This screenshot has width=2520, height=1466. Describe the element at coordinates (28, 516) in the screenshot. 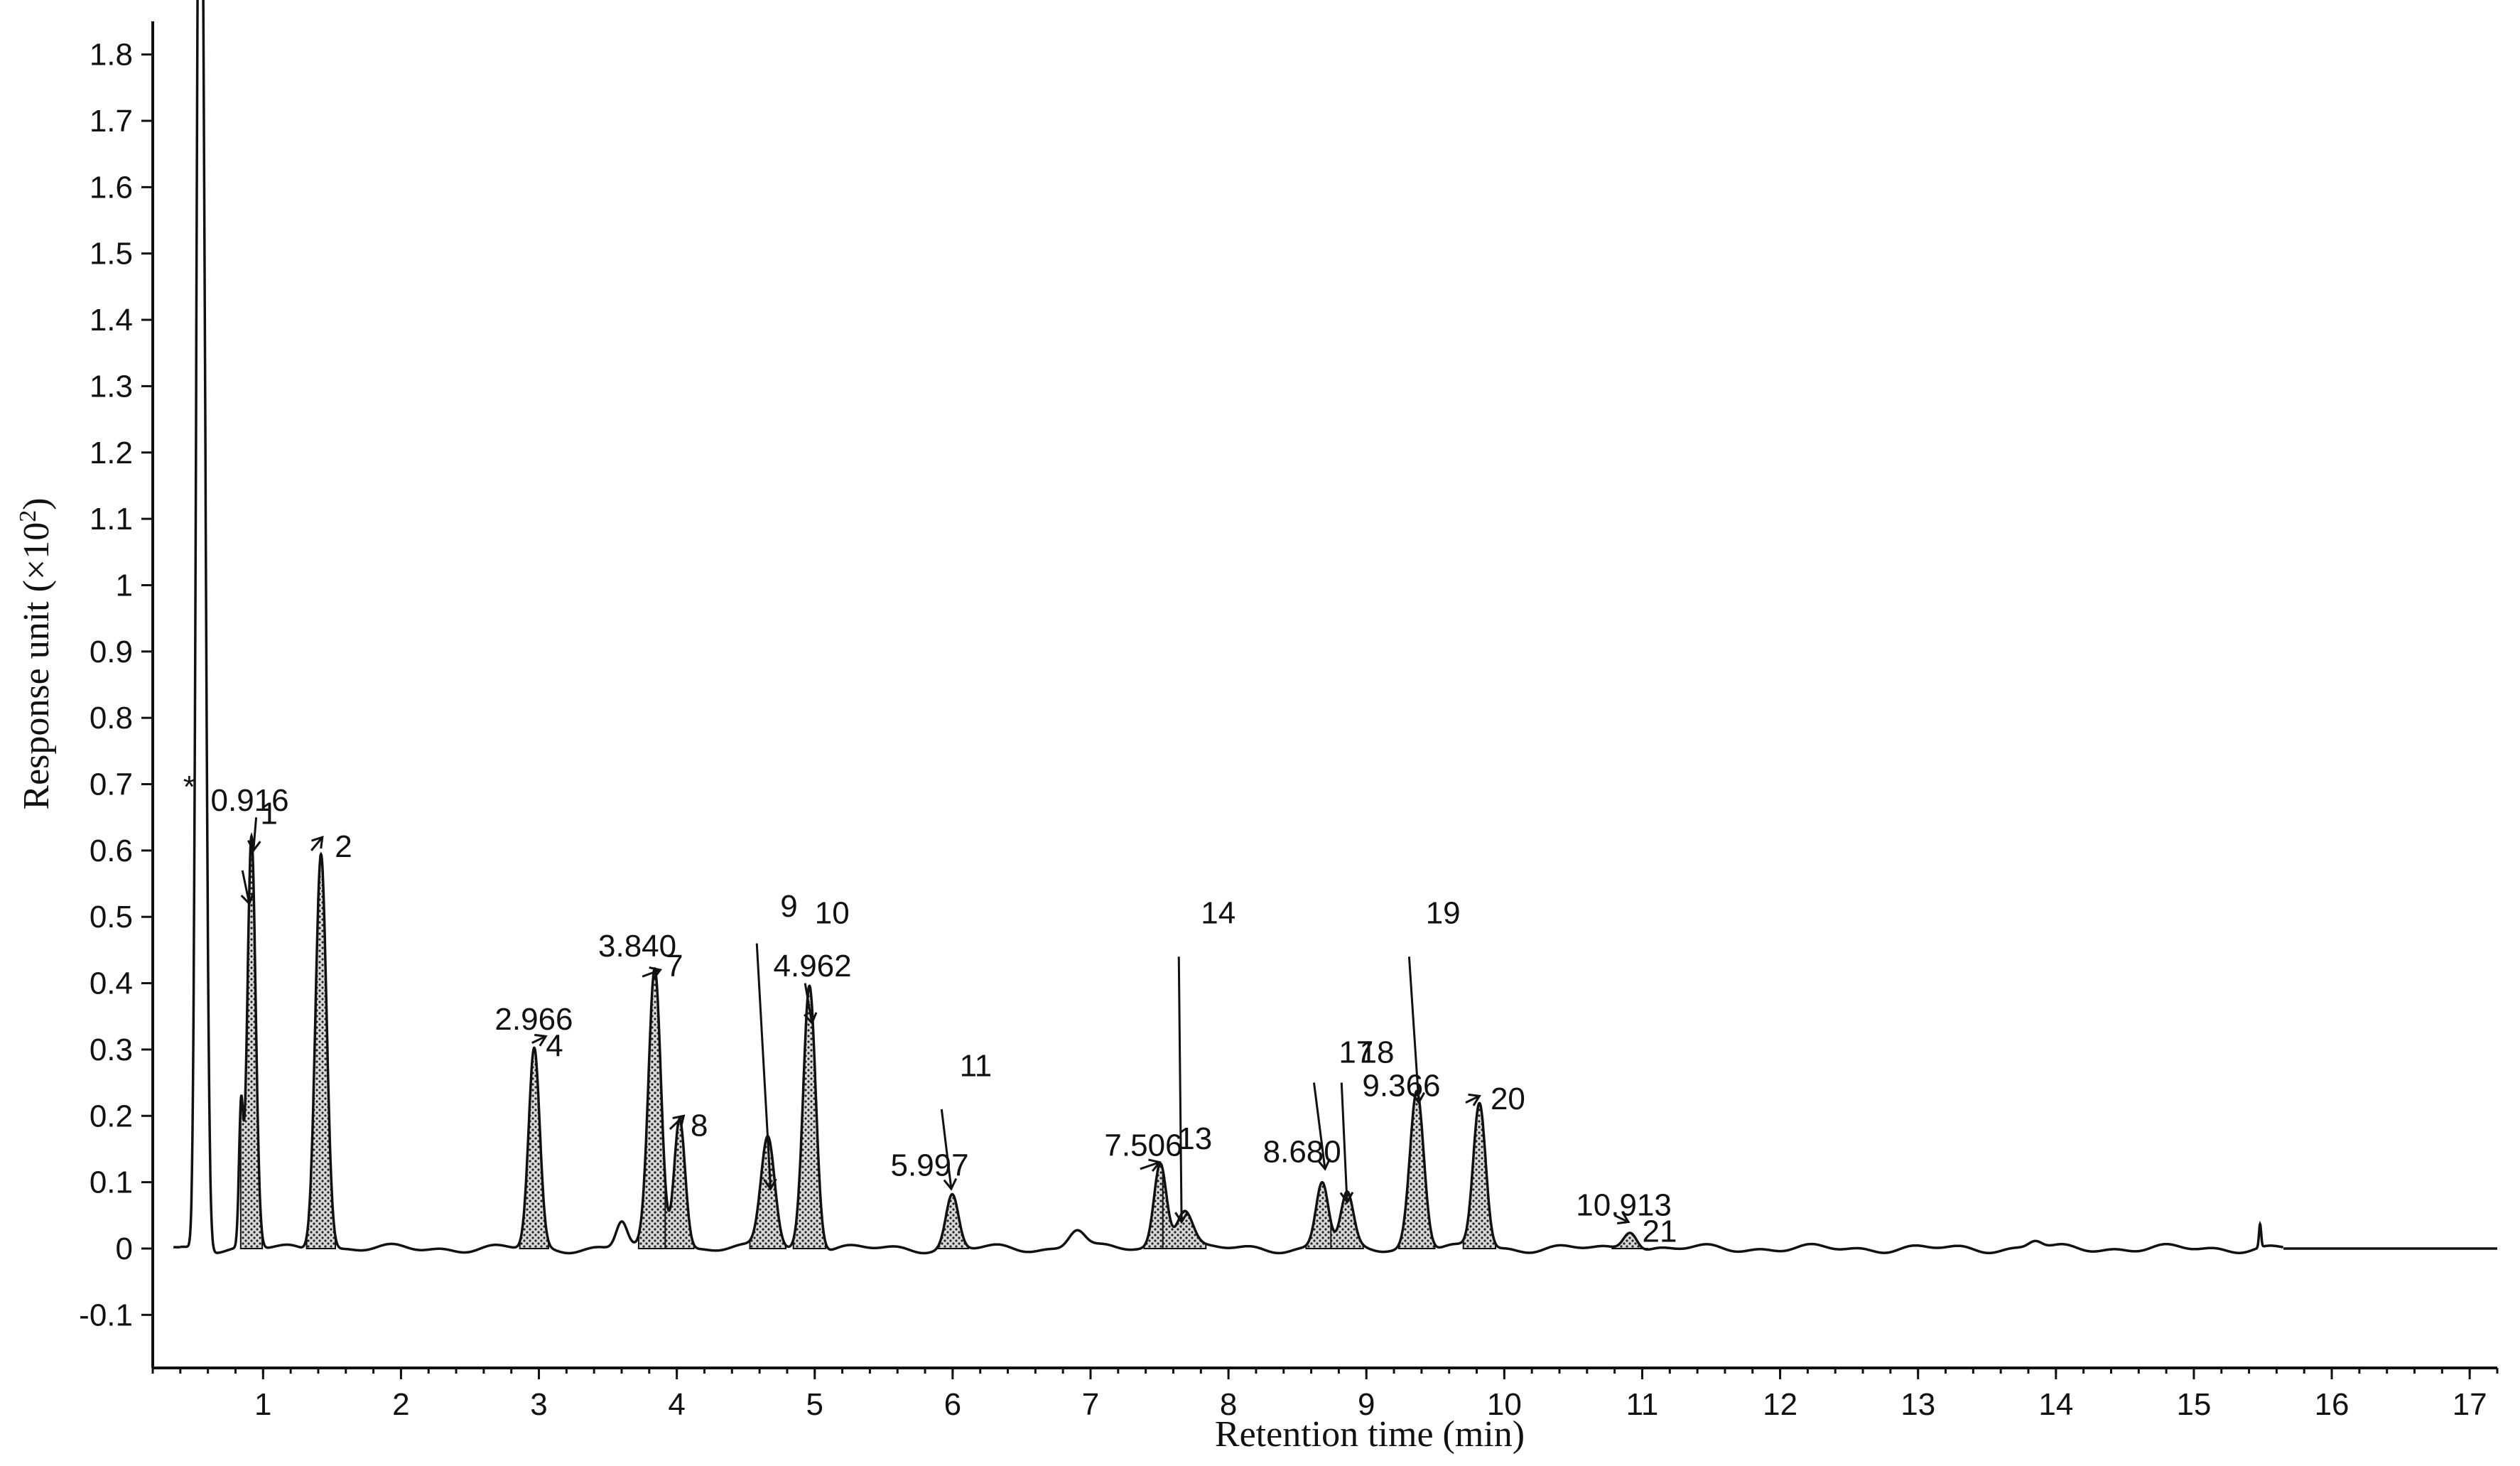

I see `y-axis-title-superscript: 2` at that location.